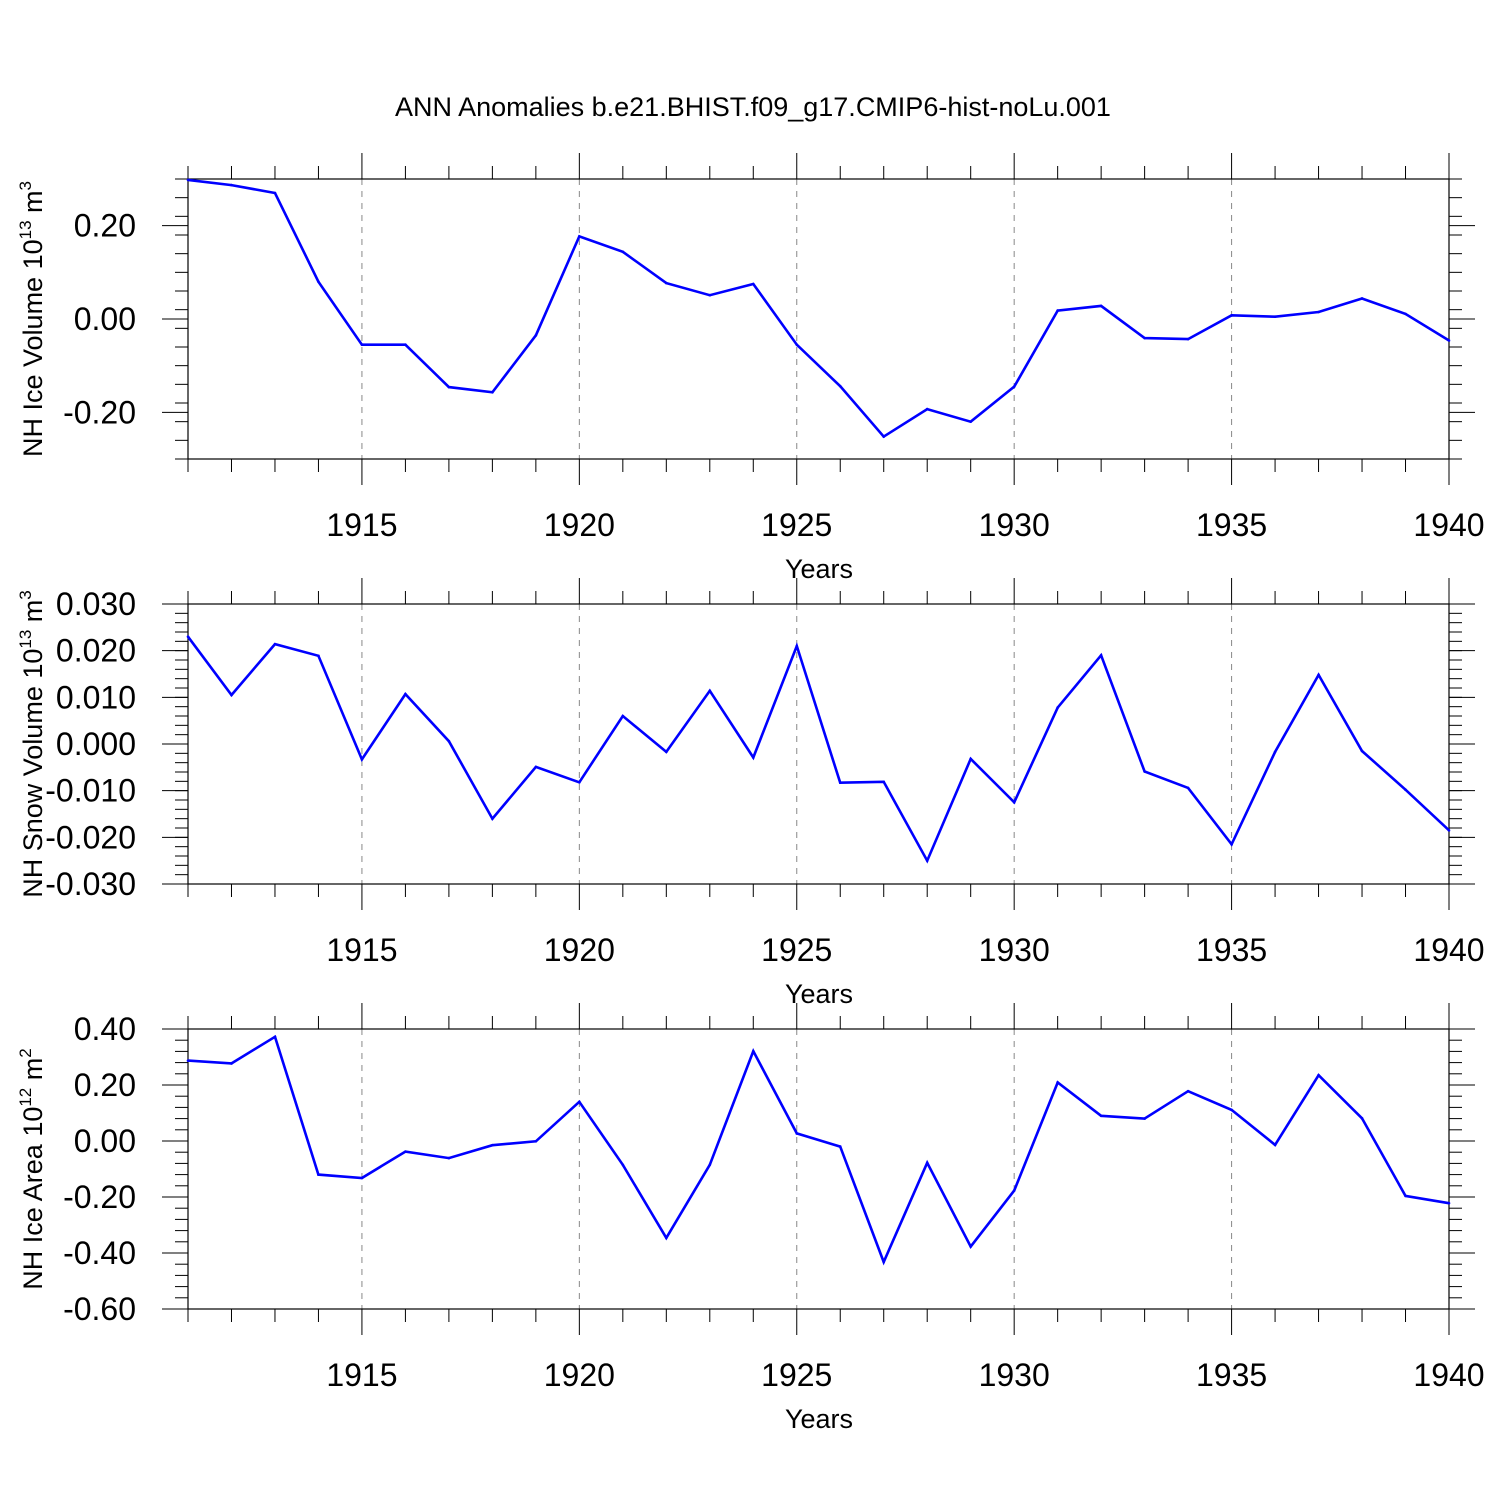 The height and width of the screenshot is (1500, 1500). What do you see at coordinates (96, 697) in the screenshot?
I see `y-tick-label: 0.010` at bounding box center [96, 697].